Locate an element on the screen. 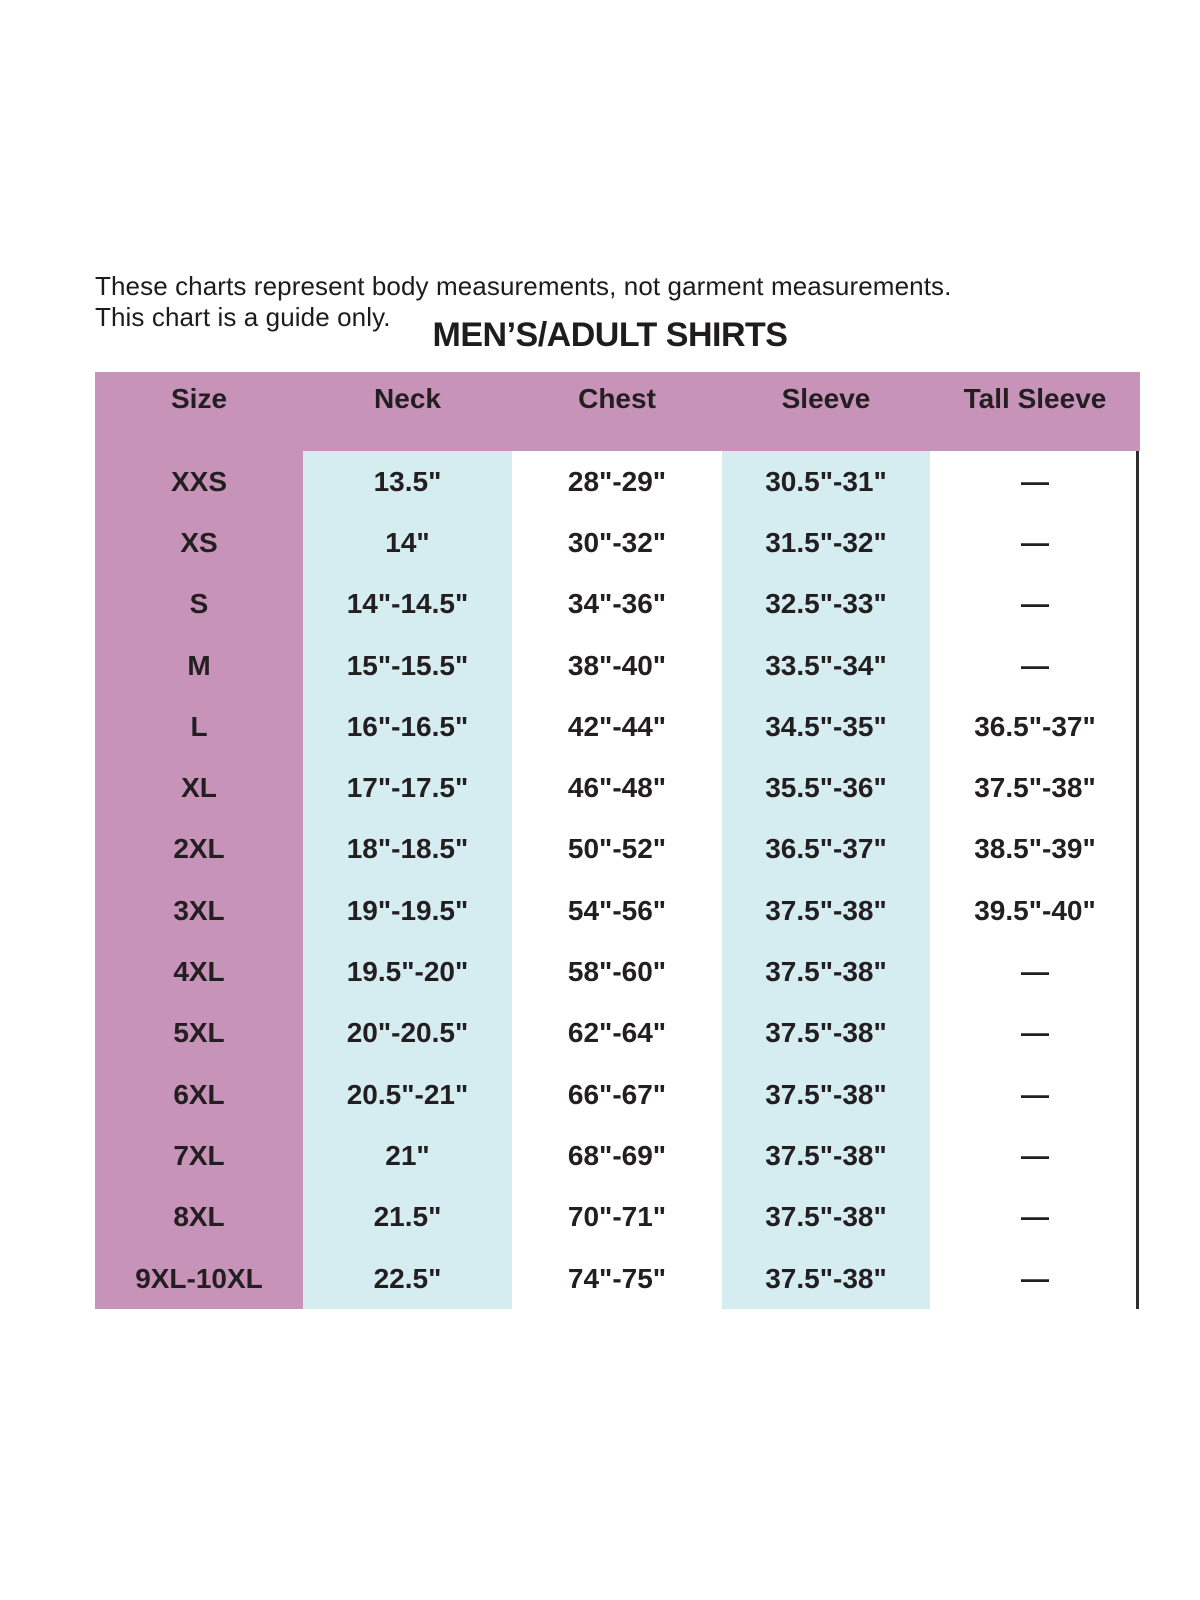  table-row: 4XL 19.5"-20" 58"-60" 37.5"-38" — is located at coordinates (617, 972).